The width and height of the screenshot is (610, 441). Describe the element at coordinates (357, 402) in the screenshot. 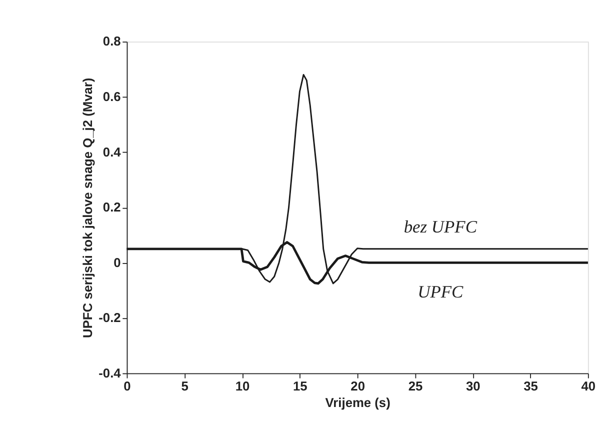

I see `x-axis-title: Vrijeme (s)` at that location.